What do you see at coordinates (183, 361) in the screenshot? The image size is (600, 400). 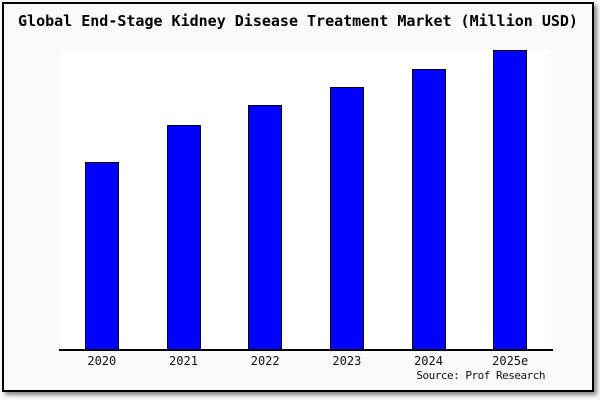 I see `x-tick-label-2021: 2021` at bounding box center [183, 361].